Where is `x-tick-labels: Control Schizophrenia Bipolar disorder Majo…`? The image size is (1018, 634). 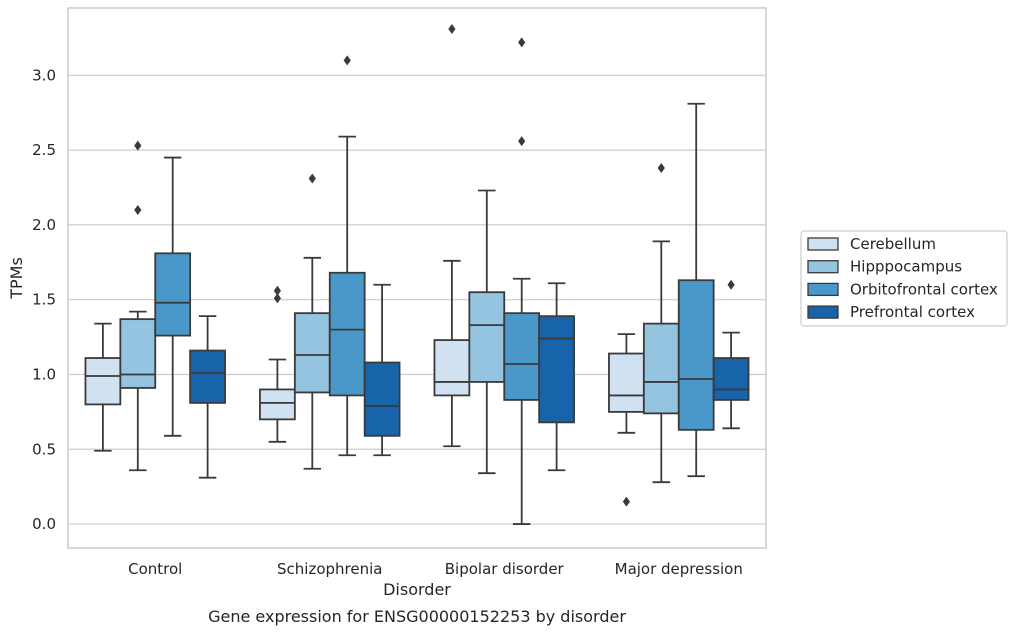
x-tick-labels: Control Schizophrenia Bipolar disorder Majo… is located at coordinates (435, 569).